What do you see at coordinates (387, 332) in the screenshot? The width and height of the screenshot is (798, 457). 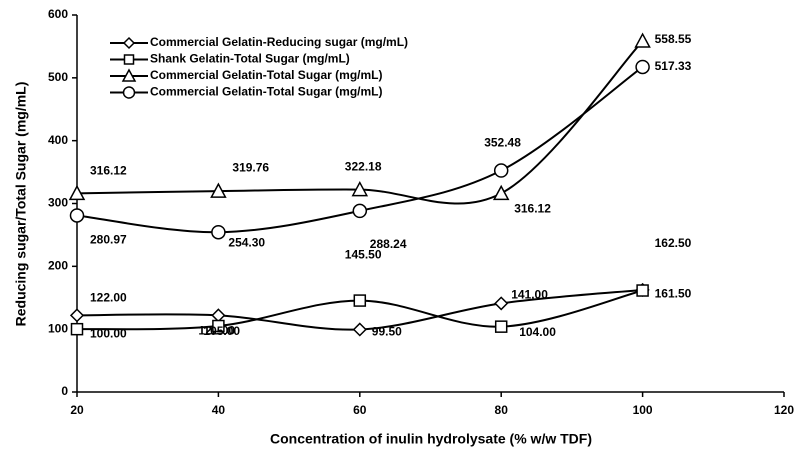 I see `data-label: 99.50` at bounding box center [387, 332].